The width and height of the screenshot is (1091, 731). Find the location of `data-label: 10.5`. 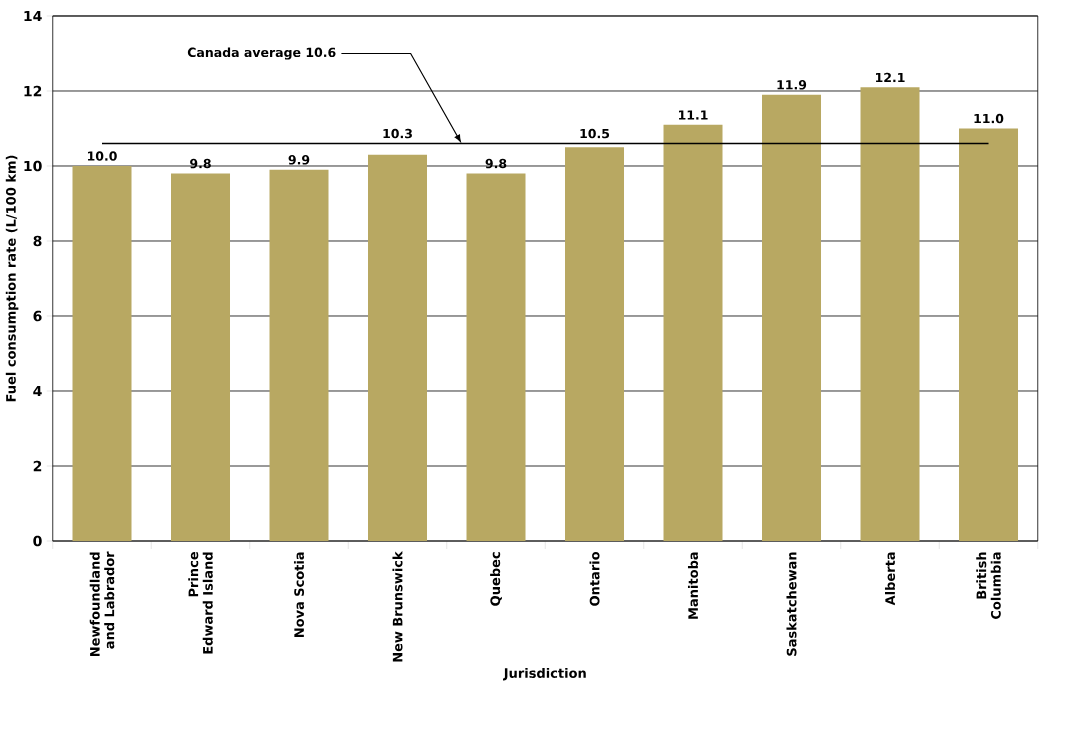

data-label: 10.5 is located at coordinates (595, 133).